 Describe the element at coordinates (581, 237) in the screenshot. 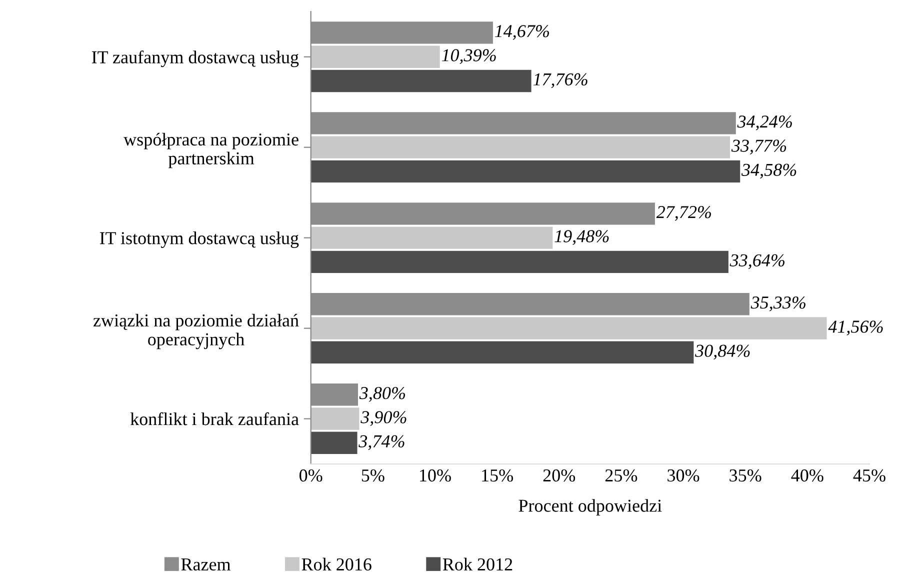

I see `data-label: 19,48%` at that location.